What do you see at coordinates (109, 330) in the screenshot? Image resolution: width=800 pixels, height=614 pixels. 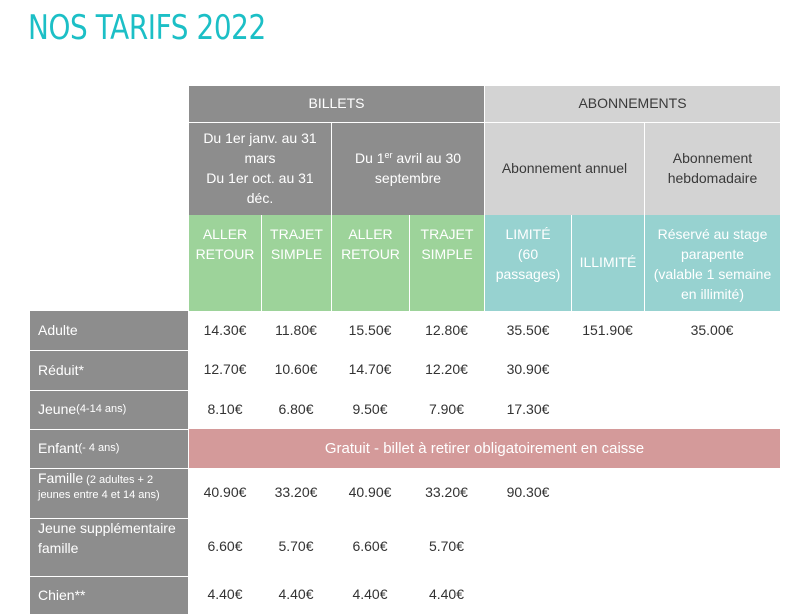 I see `row-label-adulte: Adulte` at bounding box center [109, 330].